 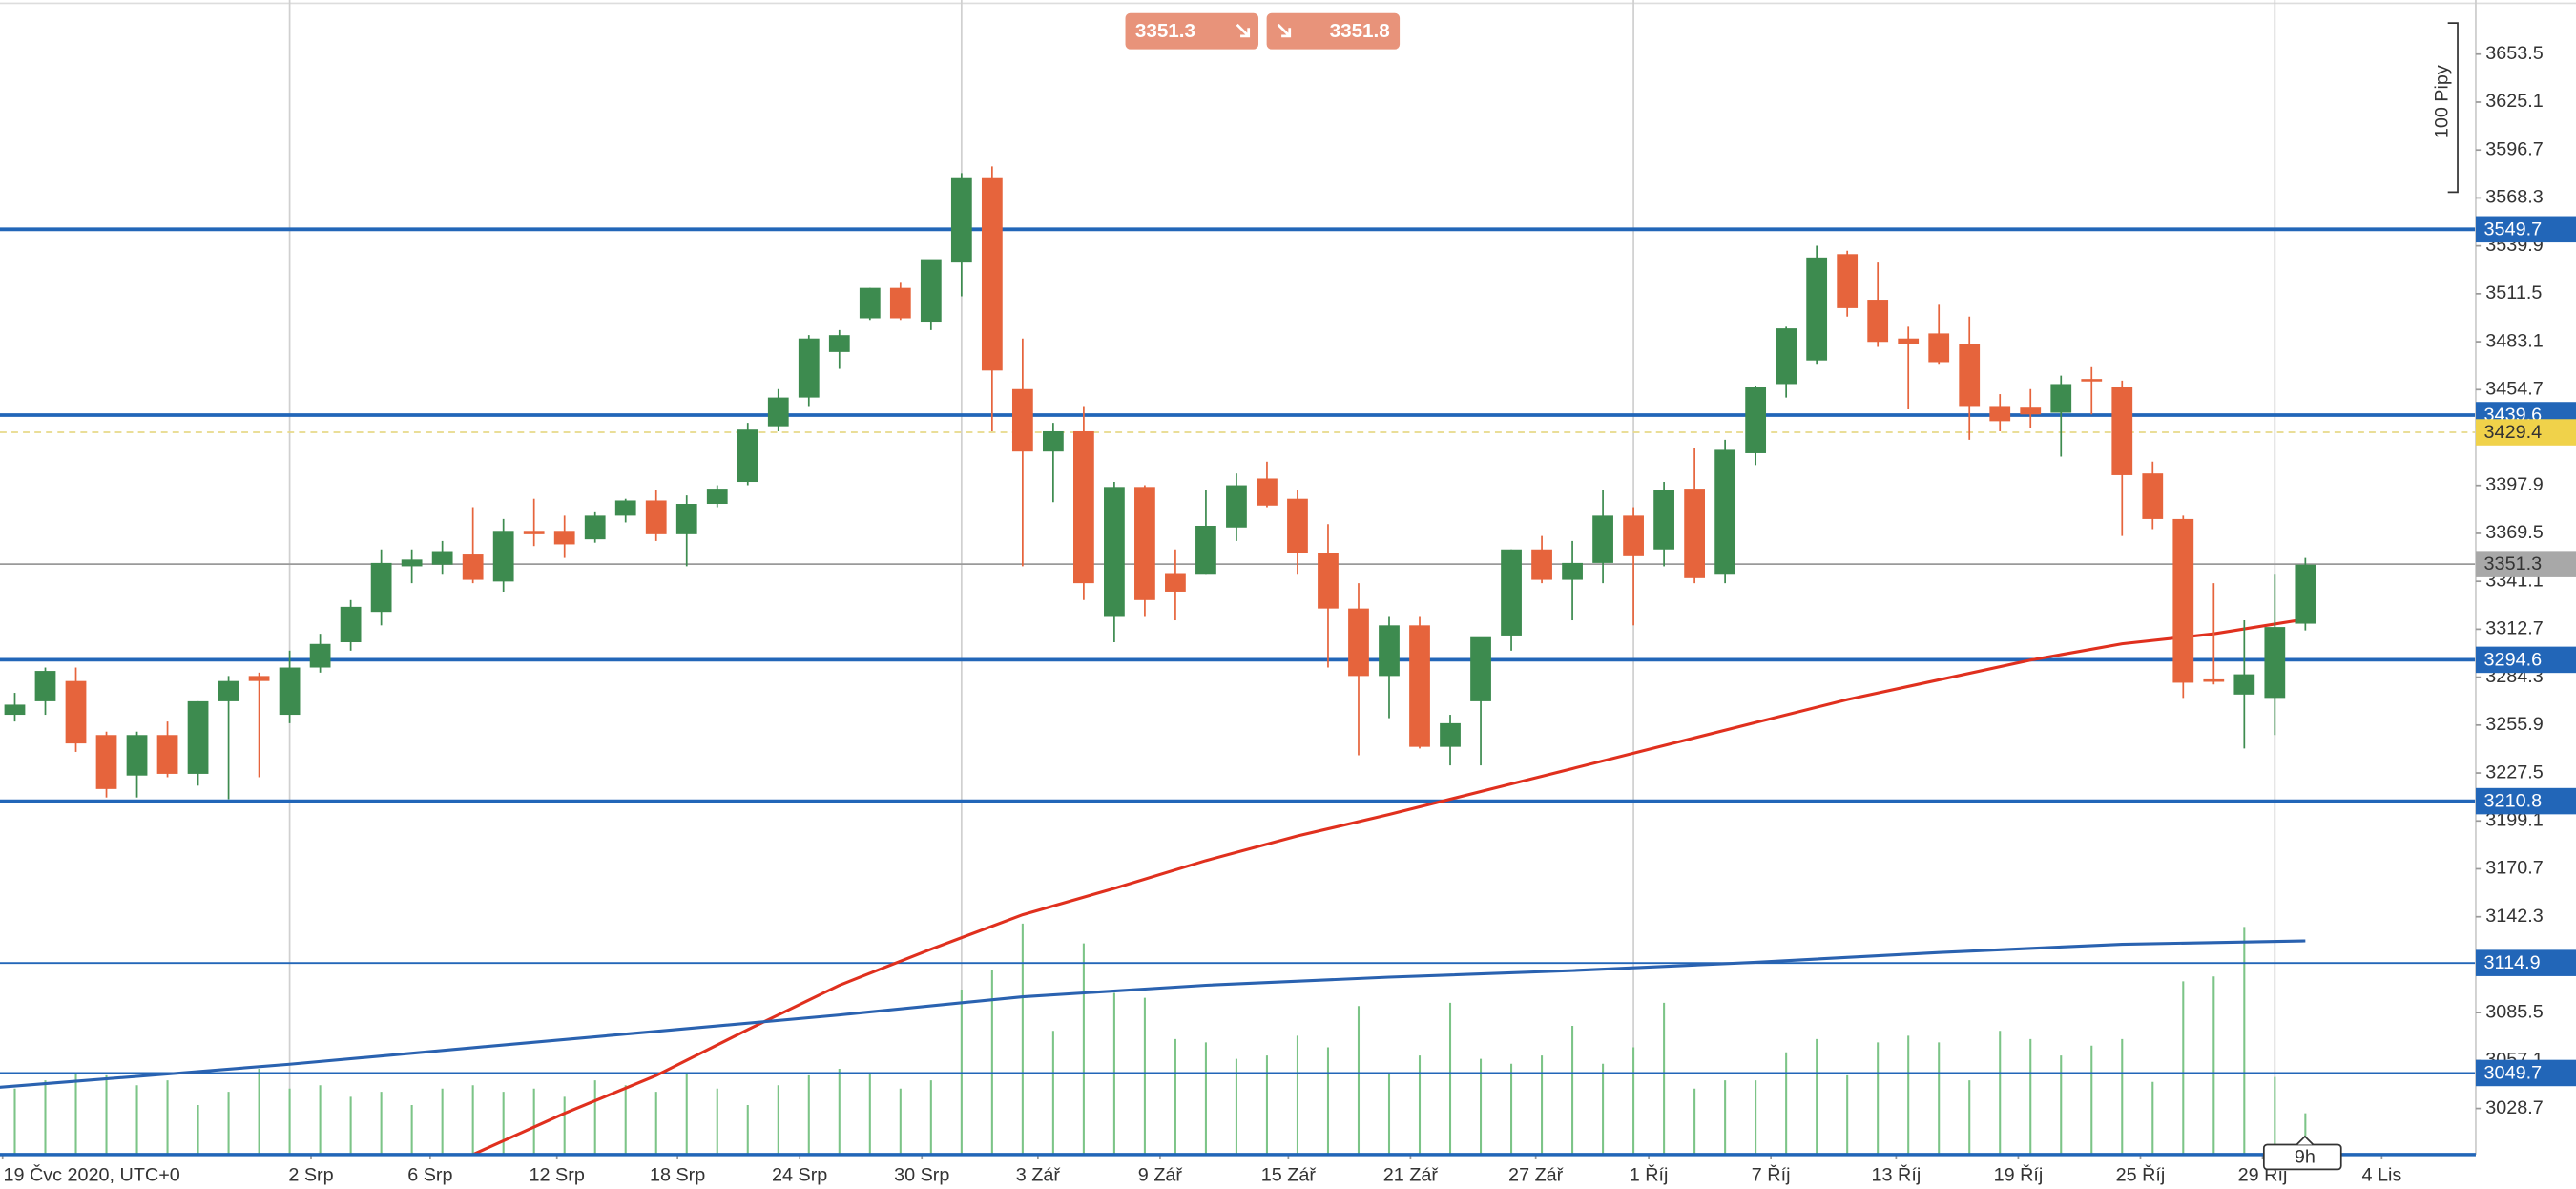 What do you see at coordinates (1165, 31) in the screenshot?
I see `bid-price: 3351.3` at bounding box center [1165, 31].